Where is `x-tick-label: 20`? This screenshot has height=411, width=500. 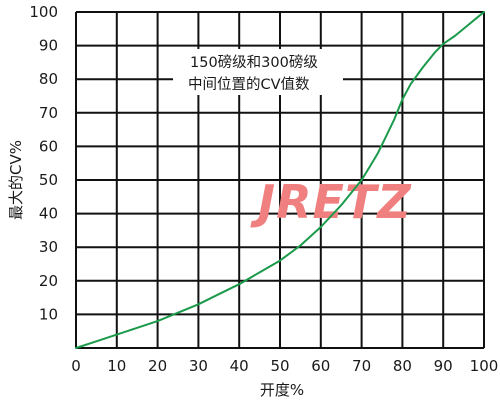
x-tick-label: 20 is located at coordinates (157, 366).